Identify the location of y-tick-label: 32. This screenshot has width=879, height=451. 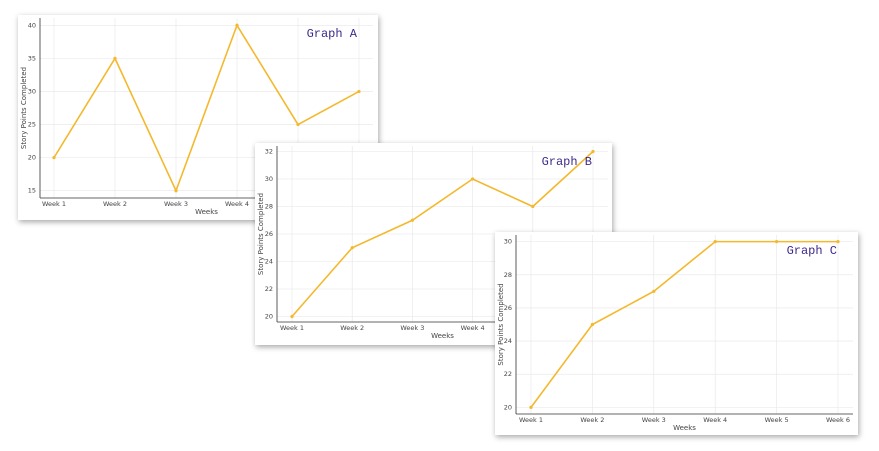
(269, 152).